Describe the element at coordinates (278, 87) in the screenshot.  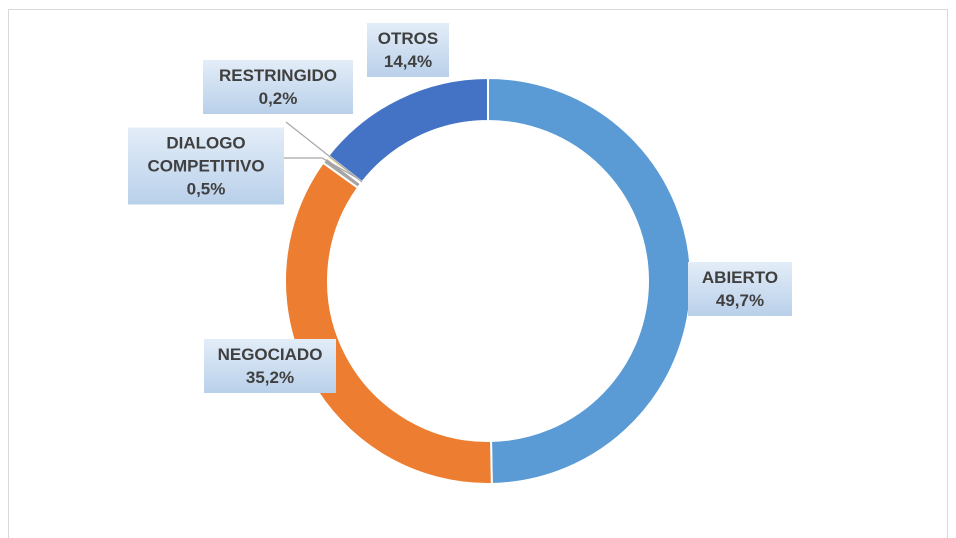
I see `data-label: RESTRINGIDO 0,2%` at that location.